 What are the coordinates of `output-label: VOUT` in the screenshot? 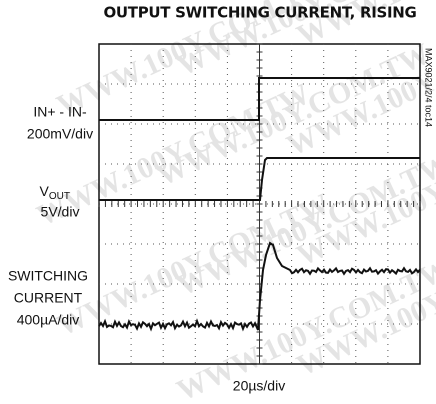 It's located at (55, 192).